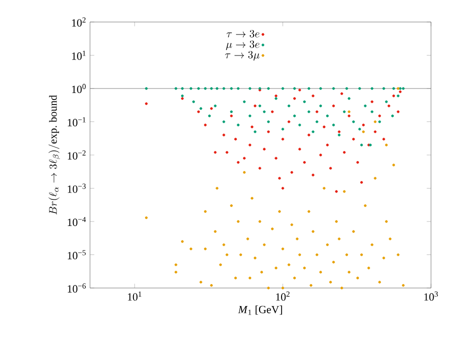  I want to click on legend-label: $\tau \to 3\mu$, so click(242, 55).